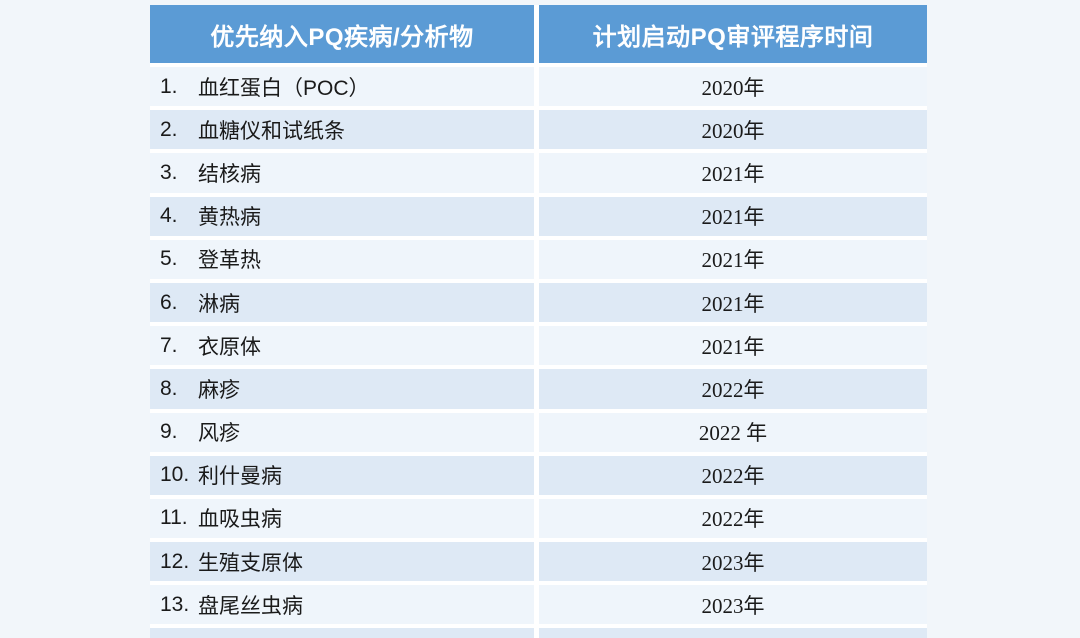 This screenshot has height=638, width=1080. What do you see at coordinates (229, 174) in the screenshot?
I see `disease-name: 结核病` at bounding box center [229, 174].